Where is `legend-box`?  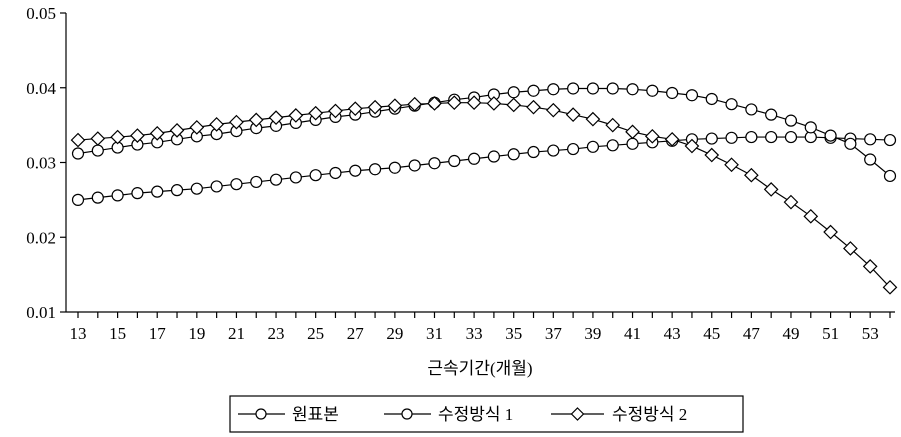 legend-box is located at coordinates (486, 414).